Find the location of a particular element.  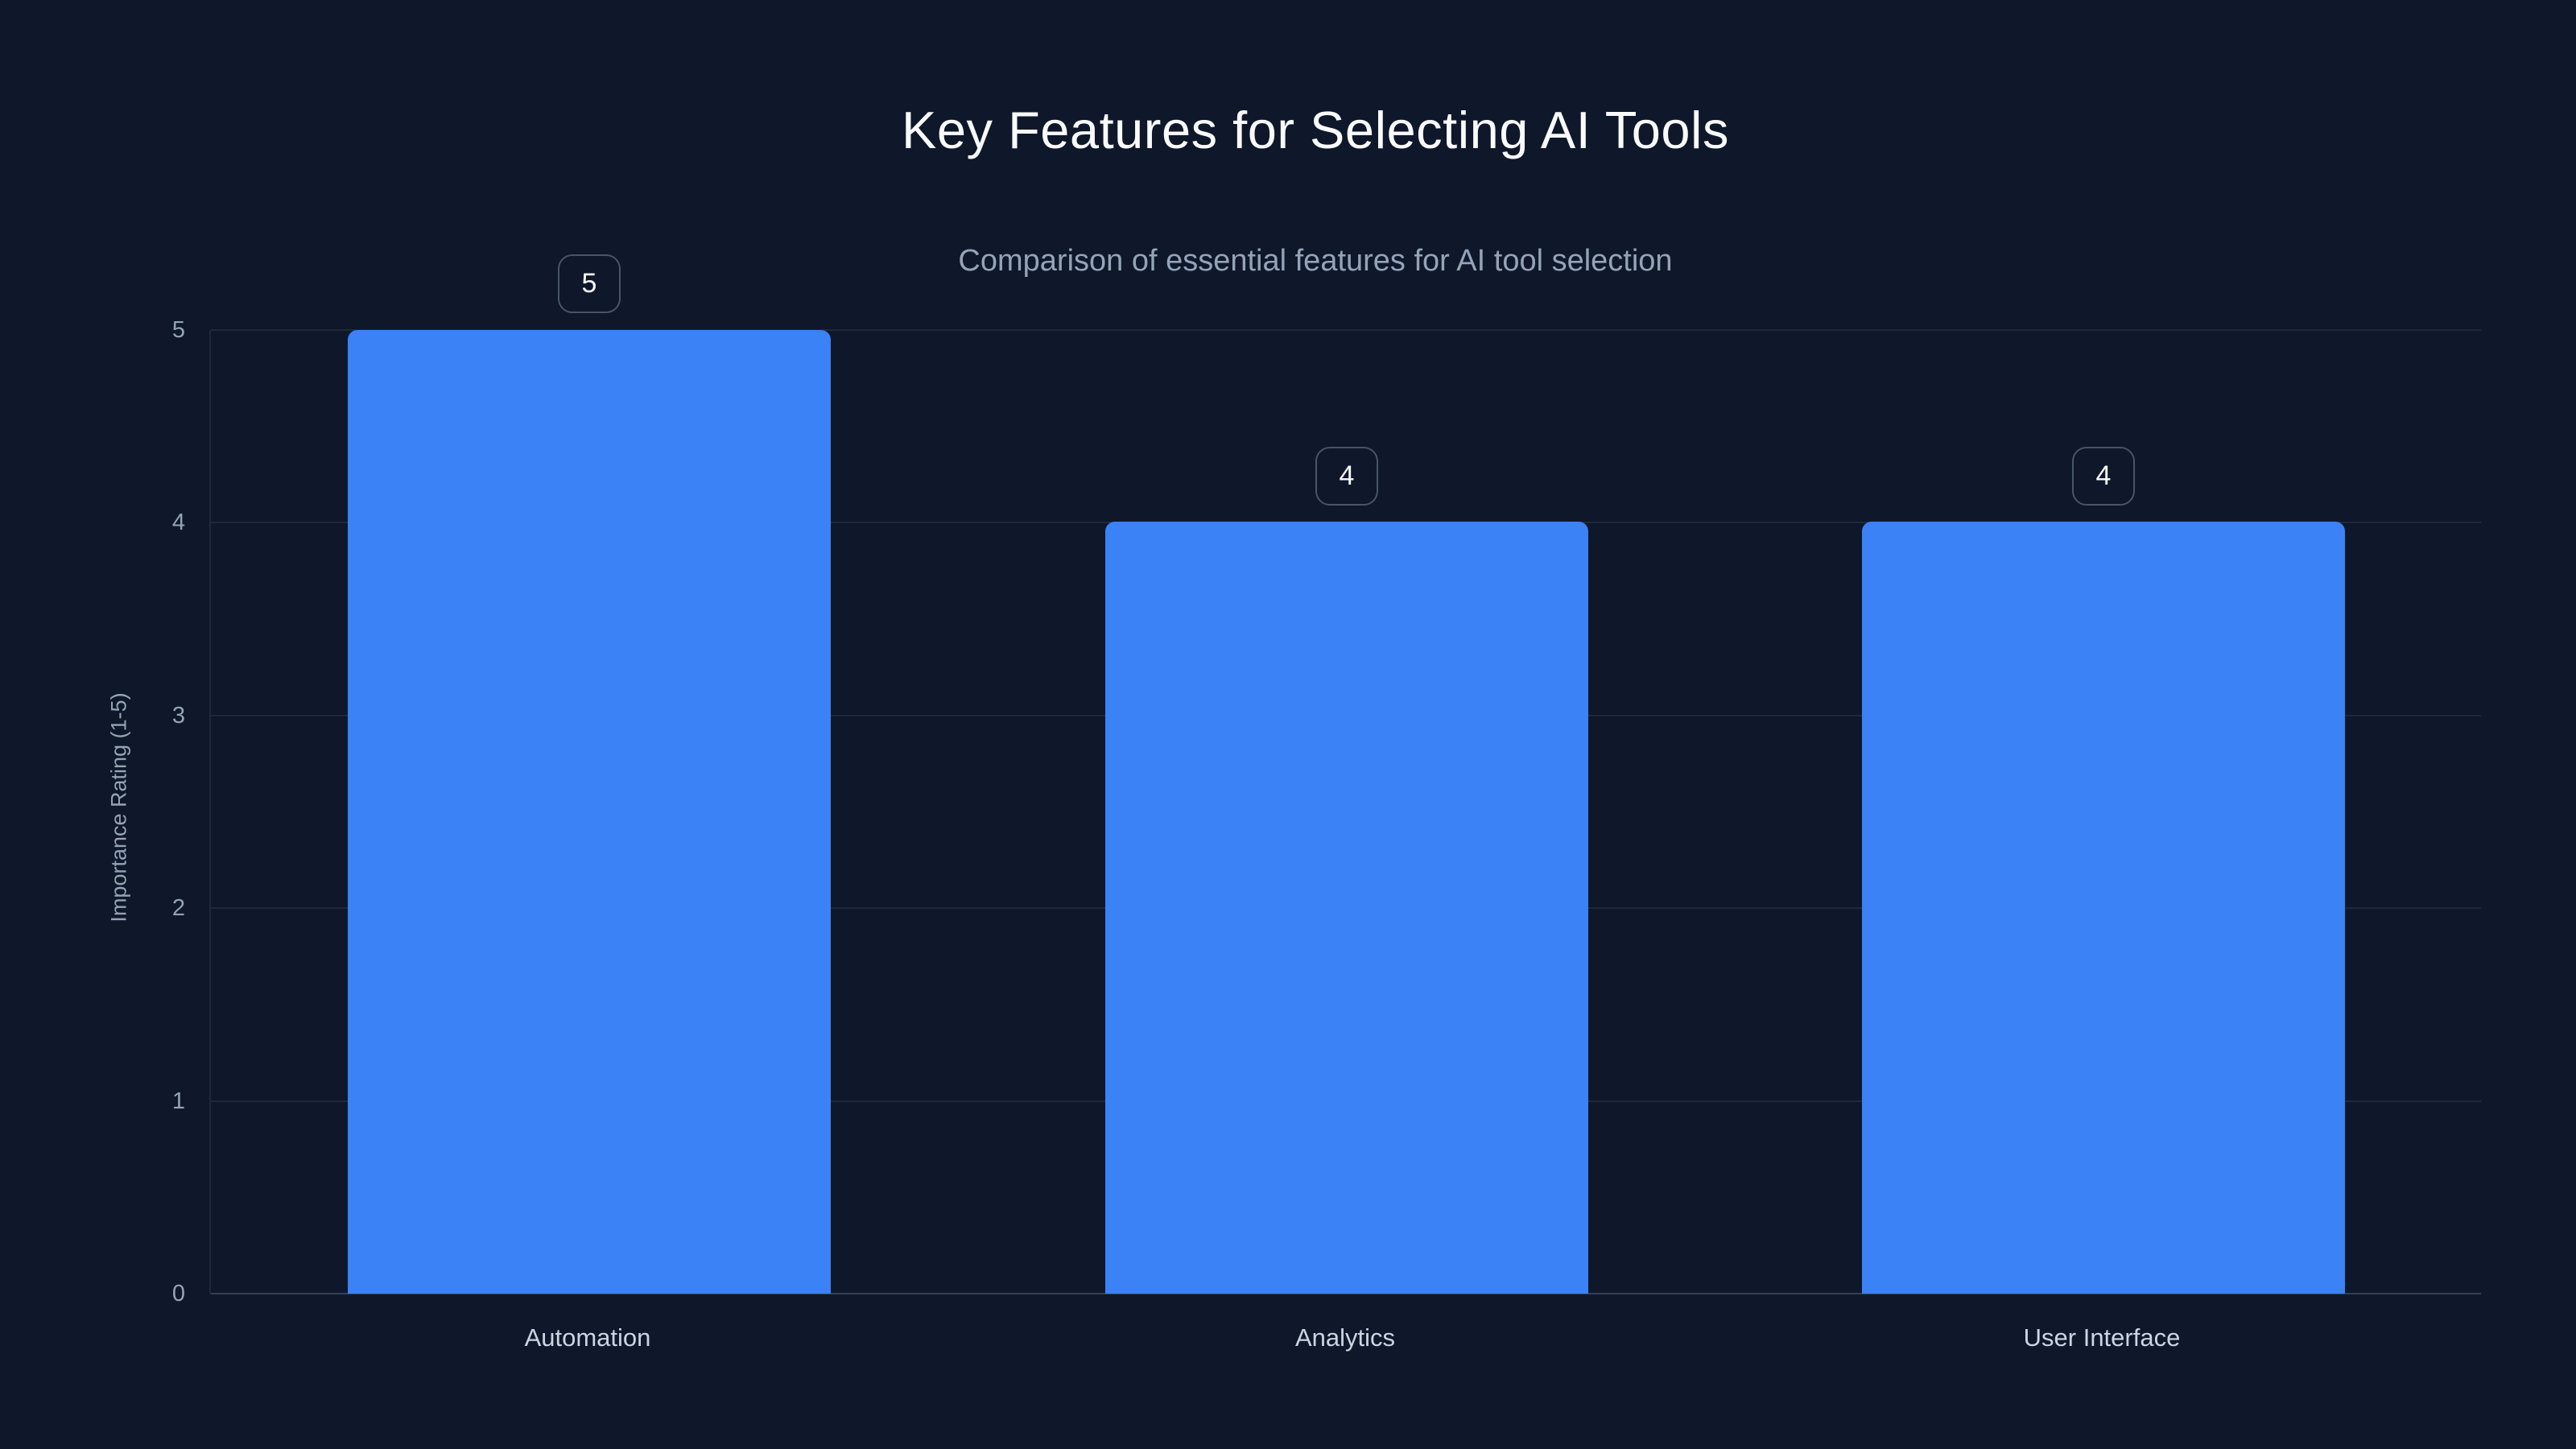

x-category-label-analytics: Analytics is located at coordinates (1345, 1337).